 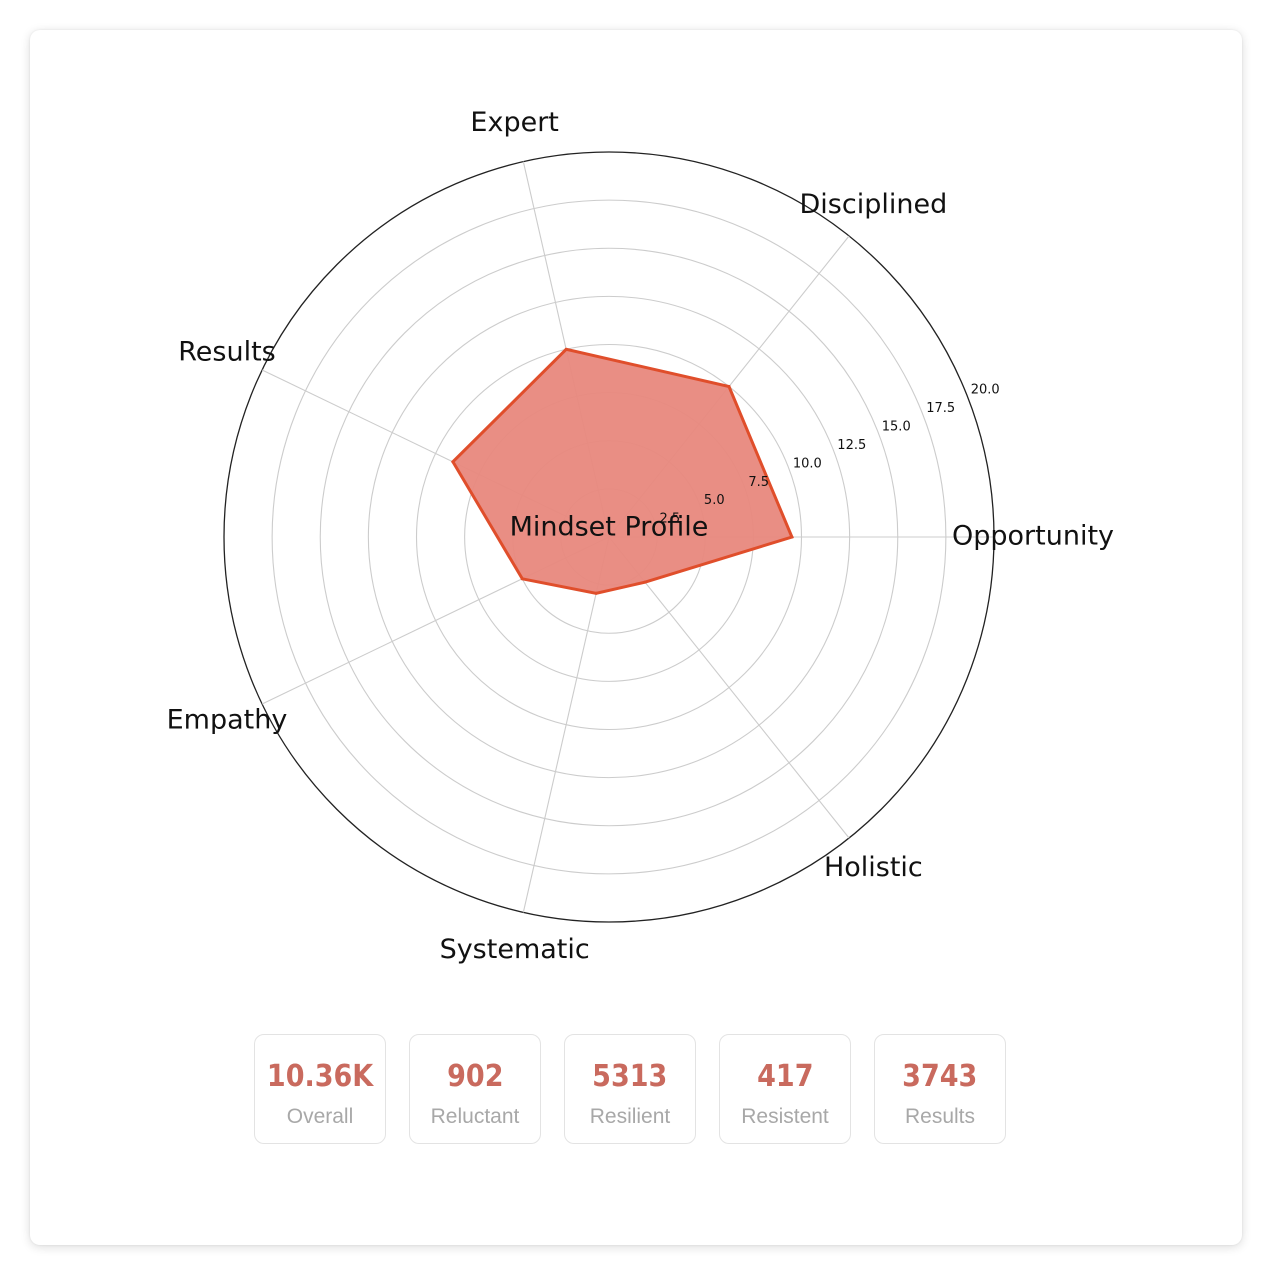 I want to click on stat-label: Reluctant, so click(x=475, y=1116).